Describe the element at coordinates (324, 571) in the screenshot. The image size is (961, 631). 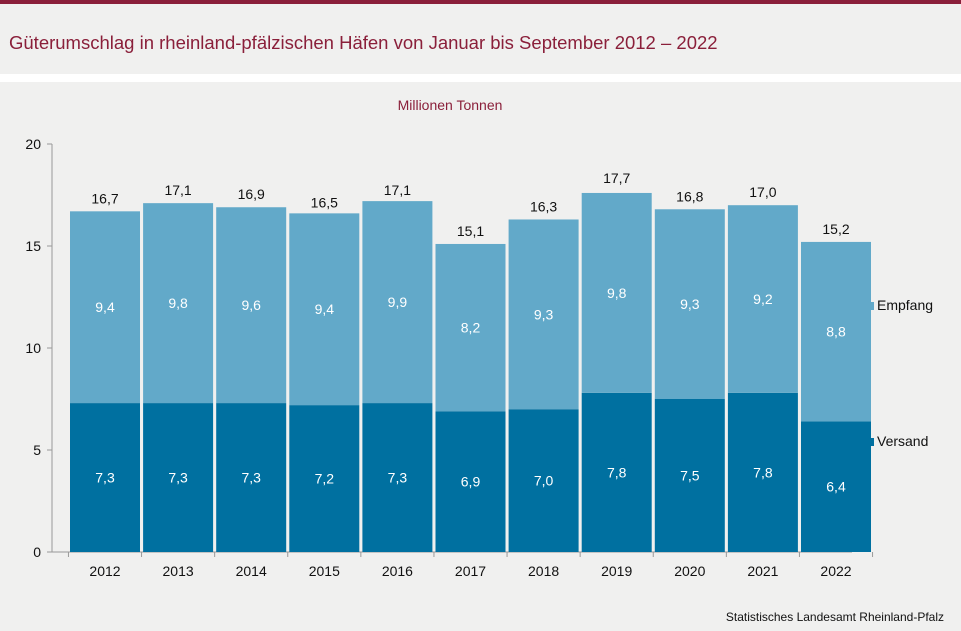
I see `x-tick-label: 2015` at that location.